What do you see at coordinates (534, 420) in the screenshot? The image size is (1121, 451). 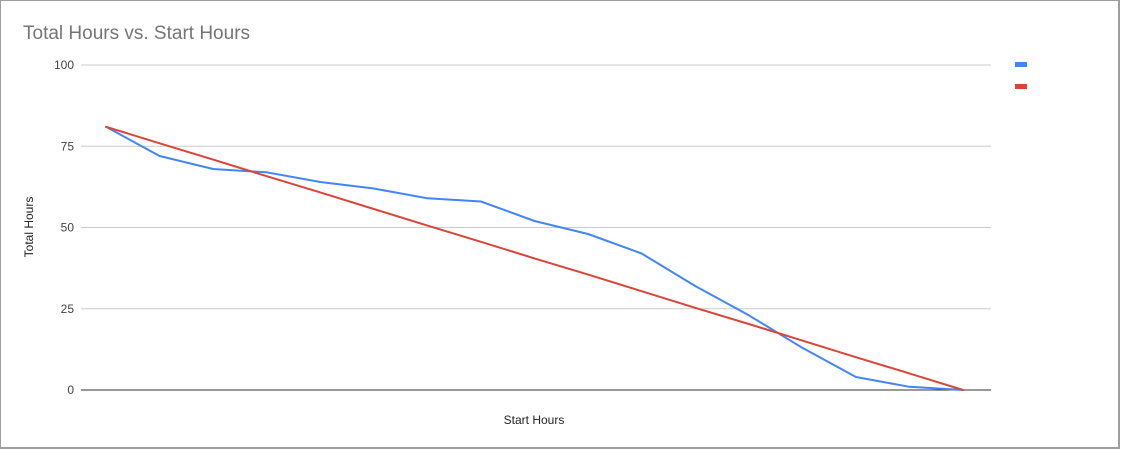 I see `x-axis-label: Start Hours` at bounding box center [534, 420].